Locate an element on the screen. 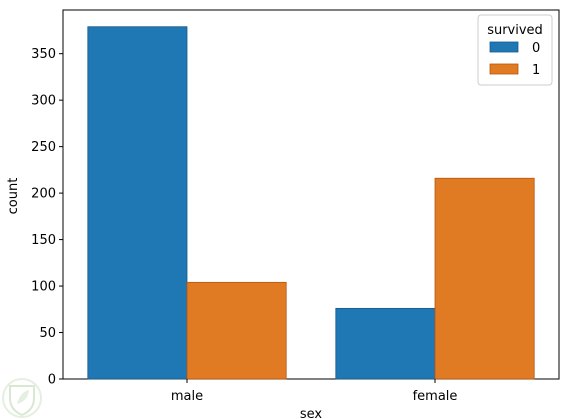 This screenshot has width=568, height=419. legend-label-1: 1 is located at coordinates (536, 70).